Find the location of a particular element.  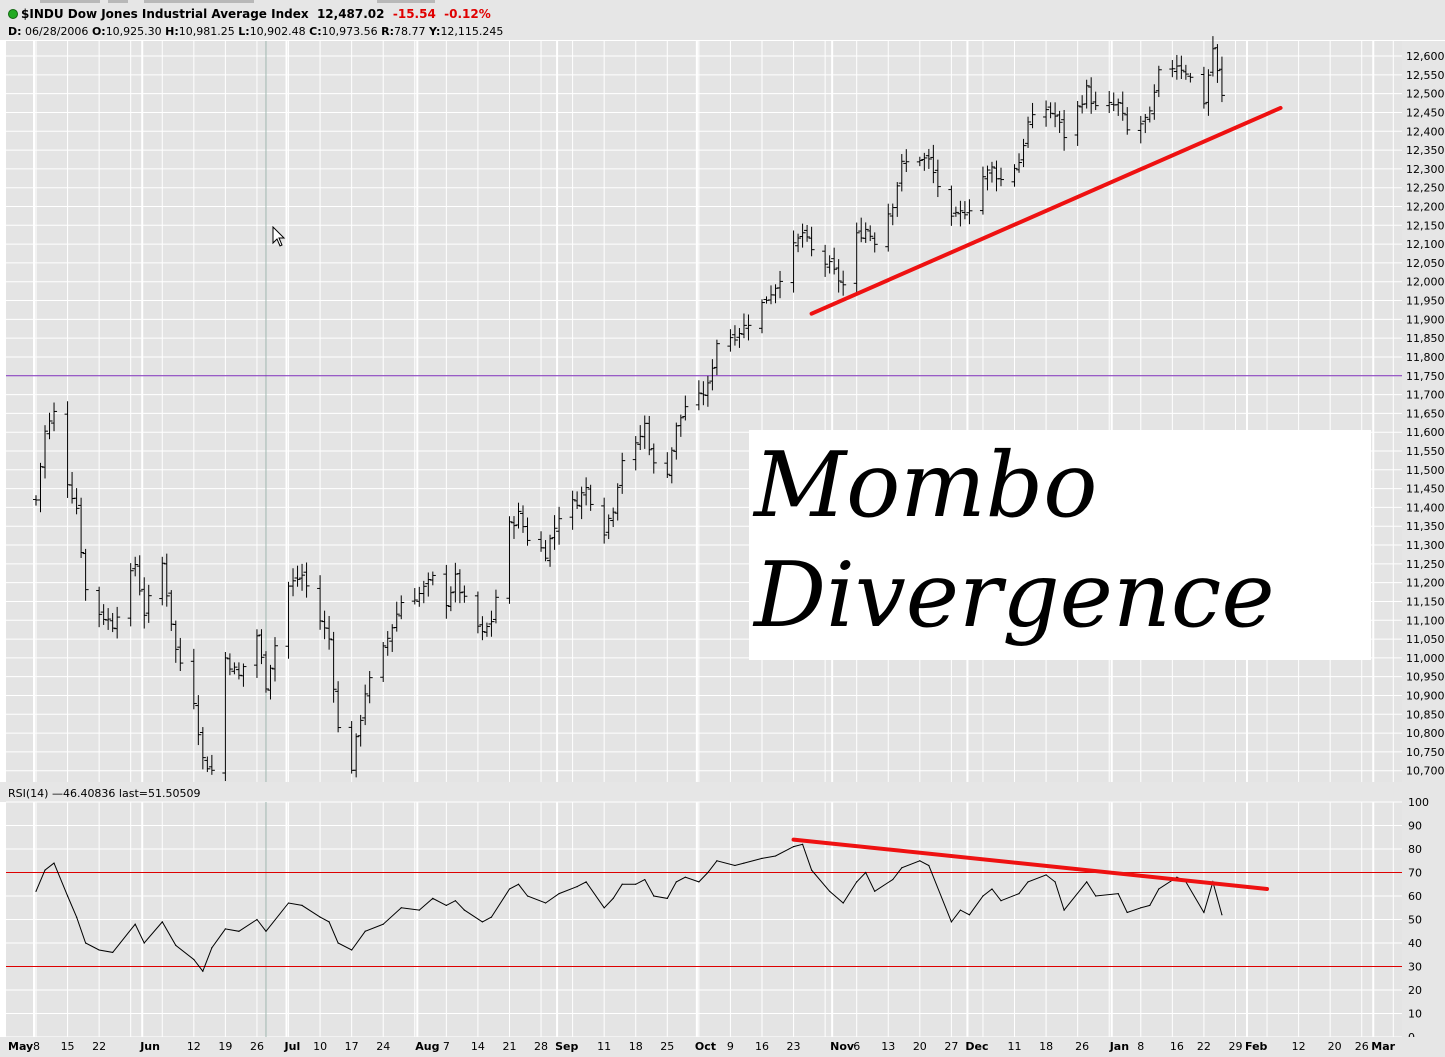

rsi-tick-label: 30 is located at coordinates (1415, 967).